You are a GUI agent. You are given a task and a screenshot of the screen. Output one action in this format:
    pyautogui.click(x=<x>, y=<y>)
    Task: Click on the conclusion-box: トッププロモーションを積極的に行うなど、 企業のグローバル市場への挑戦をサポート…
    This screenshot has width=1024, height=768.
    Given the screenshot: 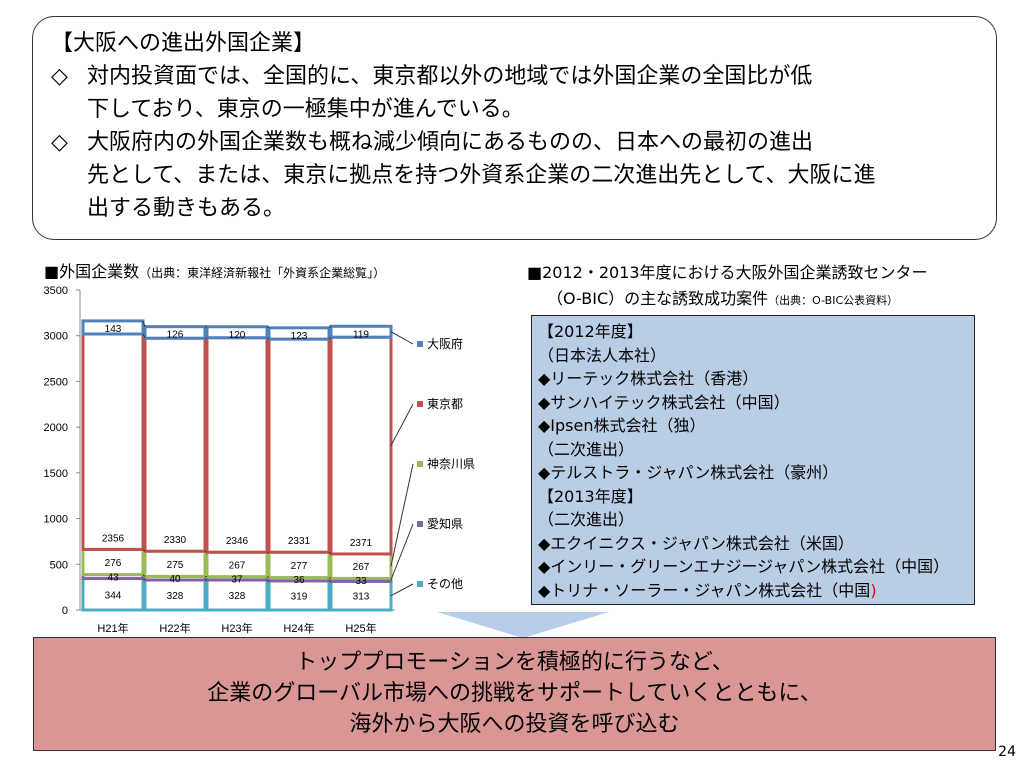 What is the action you would take?
    pyautogui.click(x=514, y=694)
    